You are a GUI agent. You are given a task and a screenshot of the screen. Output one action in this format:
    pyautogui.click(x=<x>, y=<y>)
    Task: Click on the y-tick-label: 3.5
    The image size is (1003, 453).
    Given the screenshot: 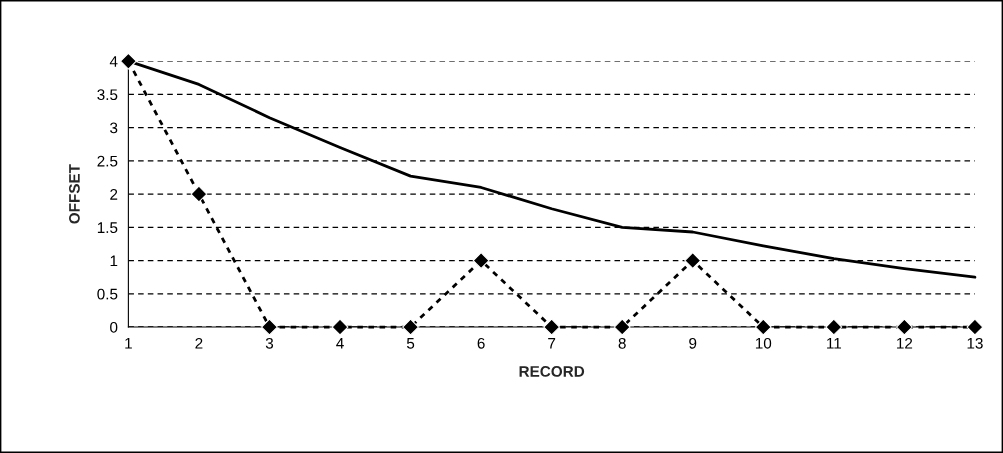 What is the action you would take?
    pyautogui.click(x=107, y=95)
    